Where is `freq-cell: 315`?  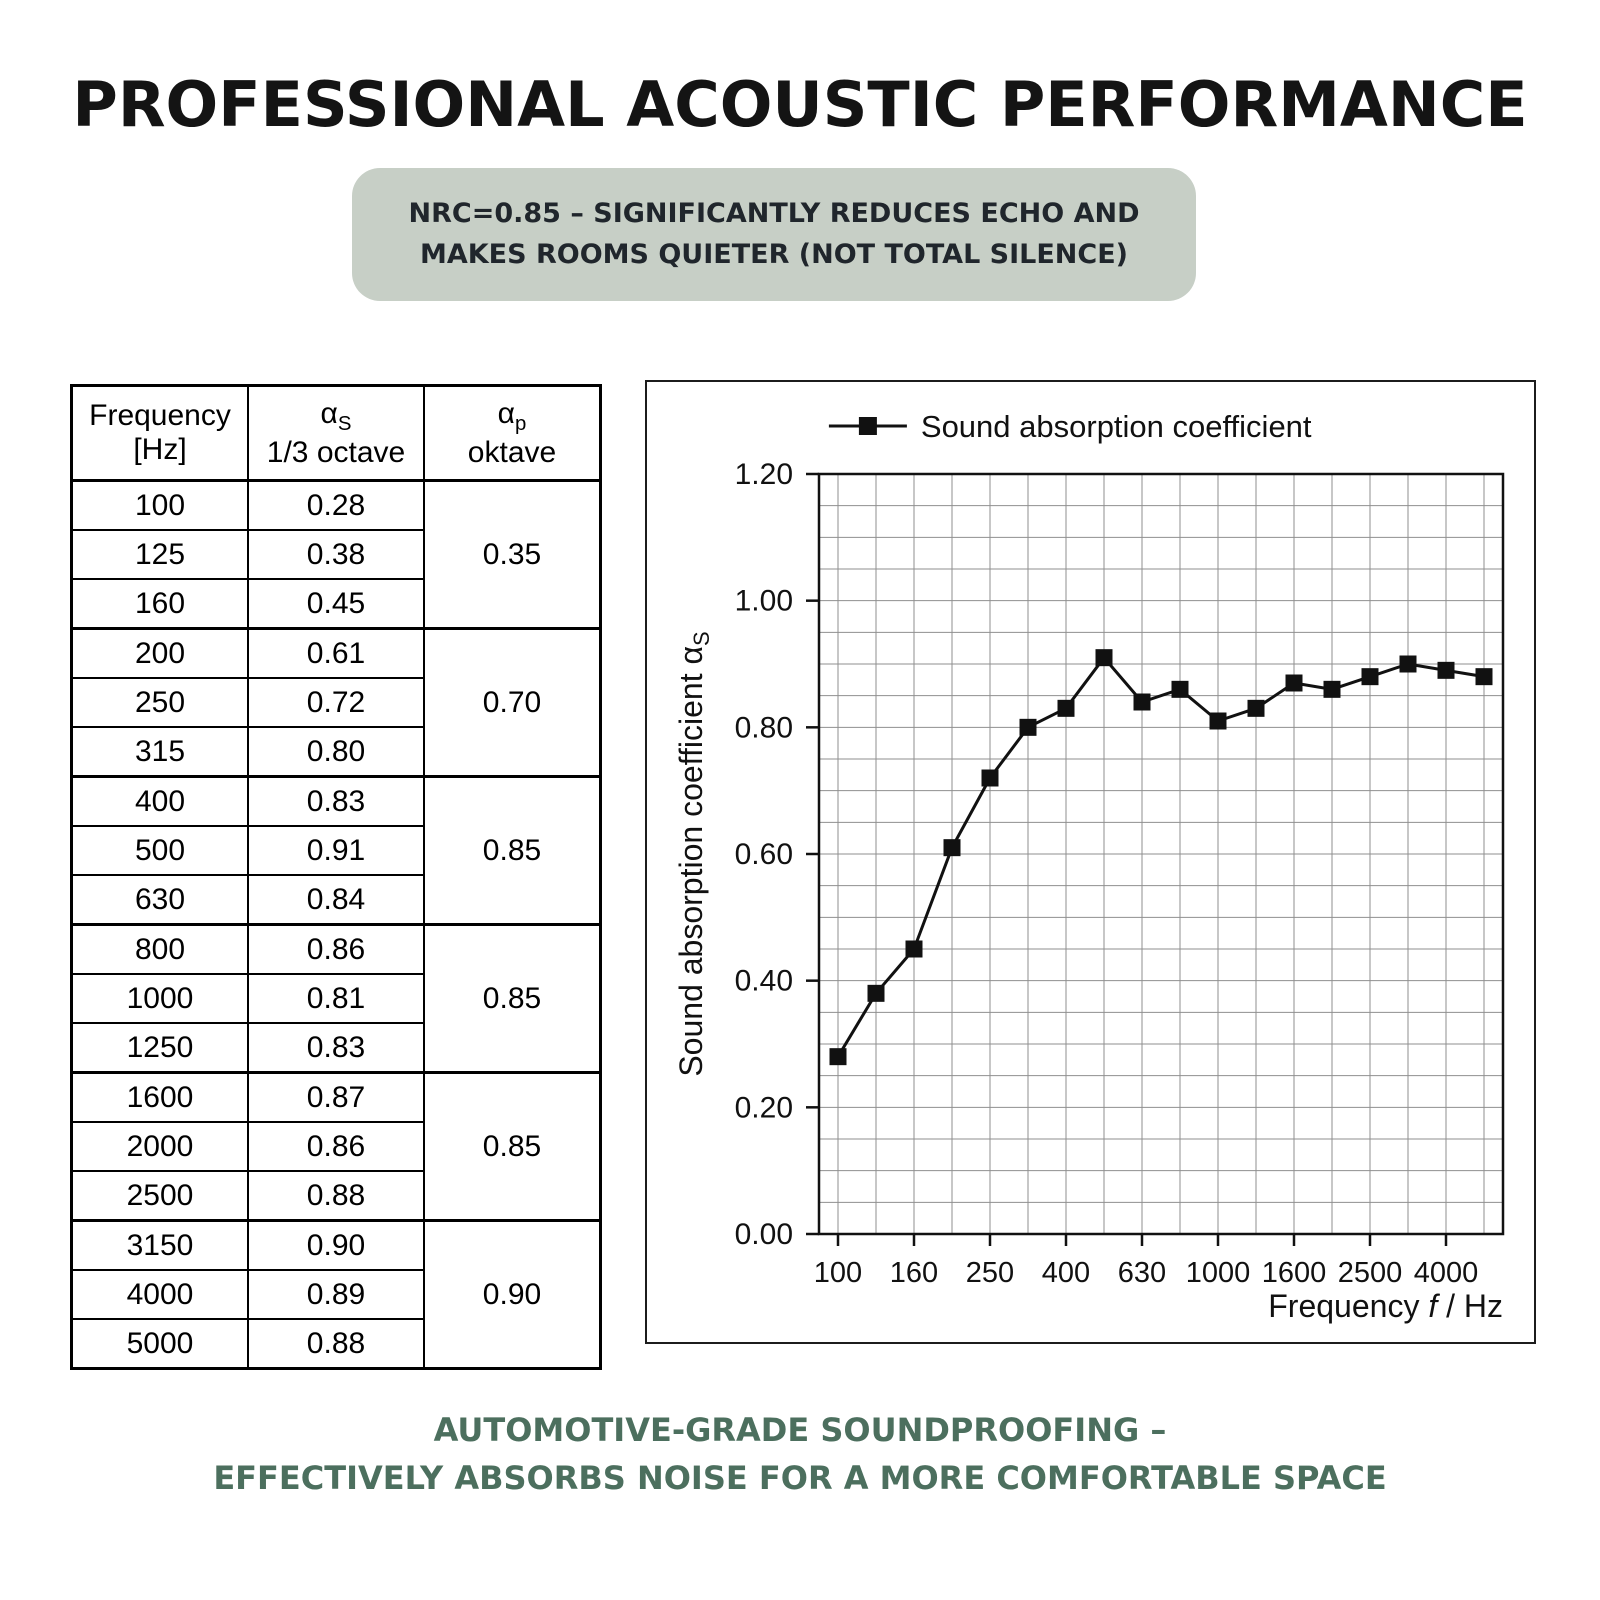 freq-cell: 315 is located at coordinates (159, 752).